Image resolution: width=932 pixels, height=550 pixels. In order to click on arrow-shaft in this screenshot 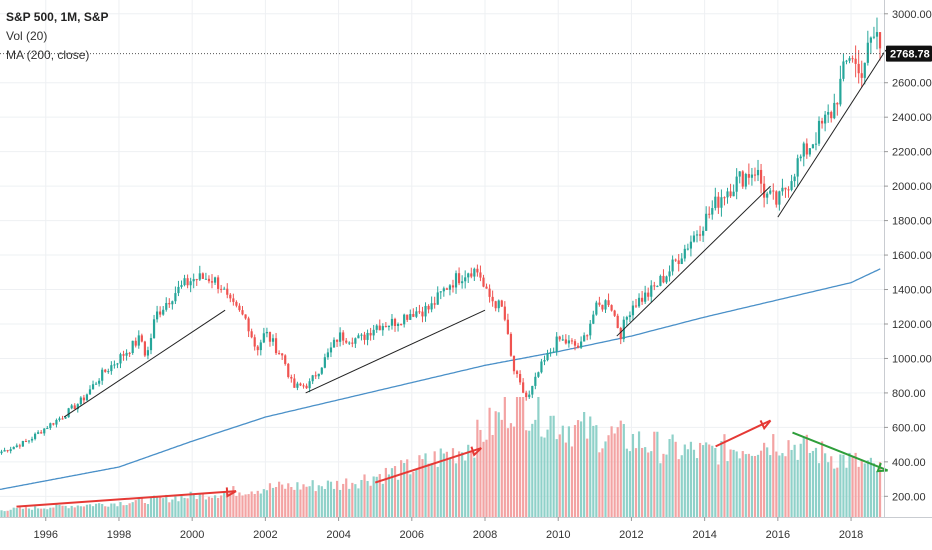, I will do `click(126, 499)`.